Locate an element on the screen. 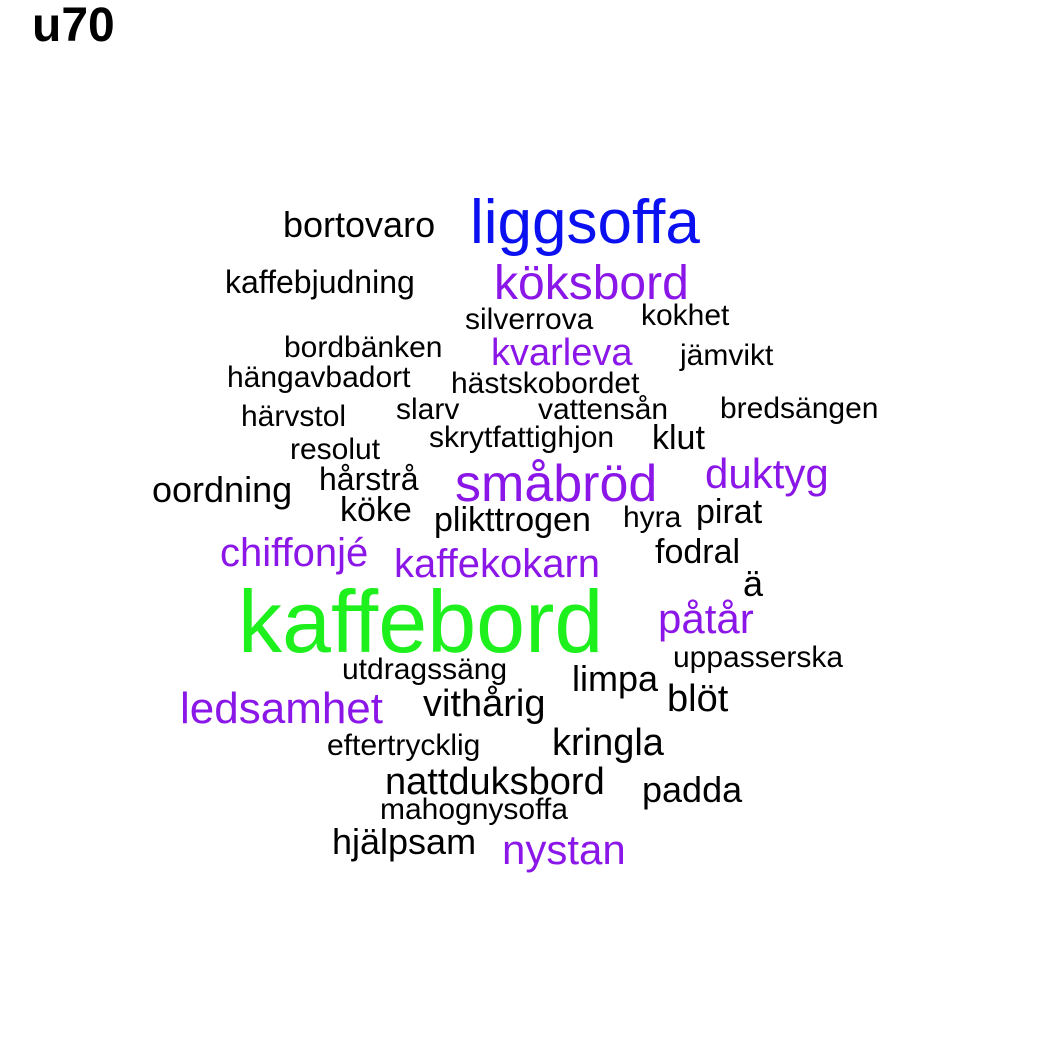 This screenshot has width=1050, height=1050. word-hjalpsam: hjälpsam is located at coordinates (404, 841).